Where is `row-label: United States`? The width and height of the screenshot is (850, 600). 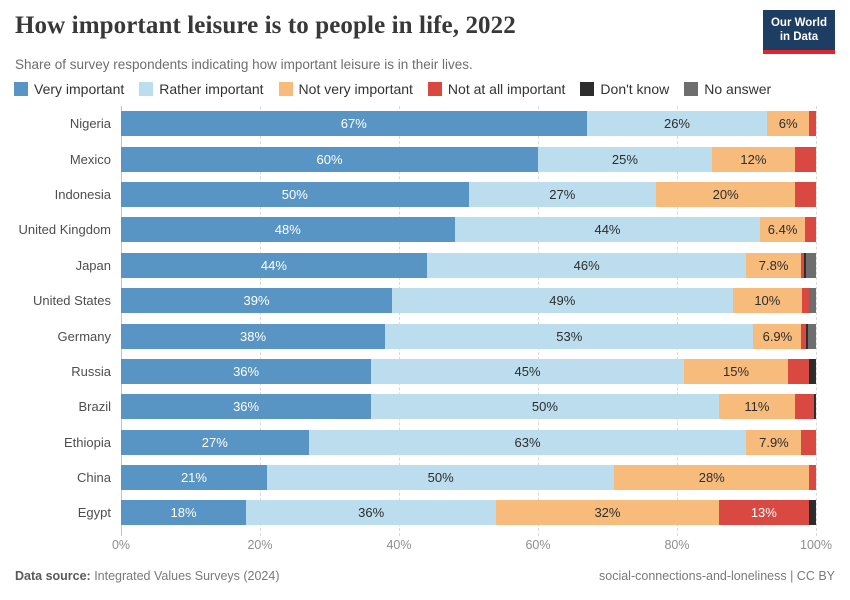
row-label: United States is located at coordinates (71, 301).